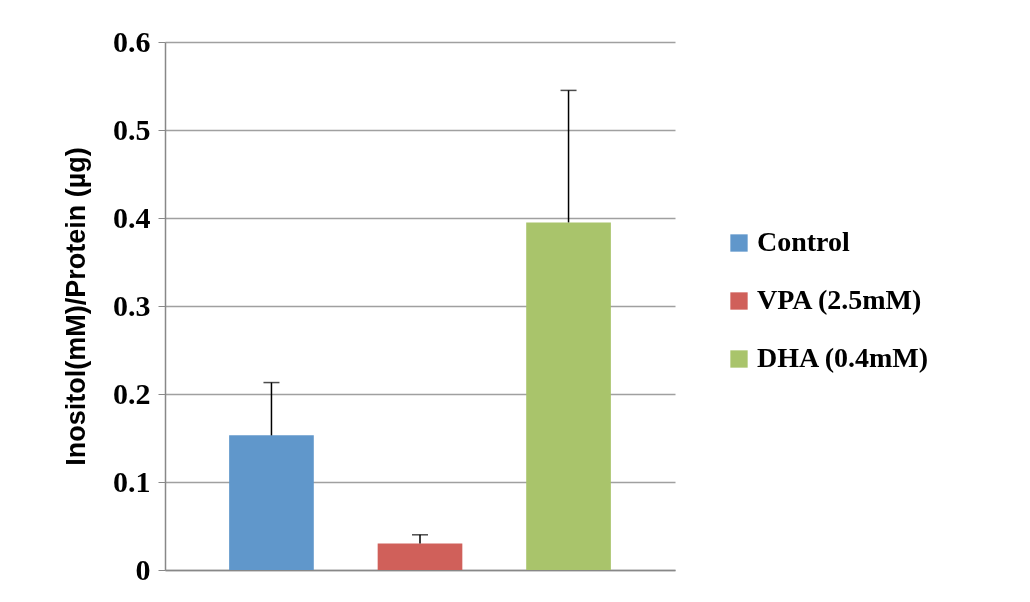 Image resolution: width=1030 pixels, height=602 pixels. I want to click on y-tick-label: 0.3, so click(132, 305).